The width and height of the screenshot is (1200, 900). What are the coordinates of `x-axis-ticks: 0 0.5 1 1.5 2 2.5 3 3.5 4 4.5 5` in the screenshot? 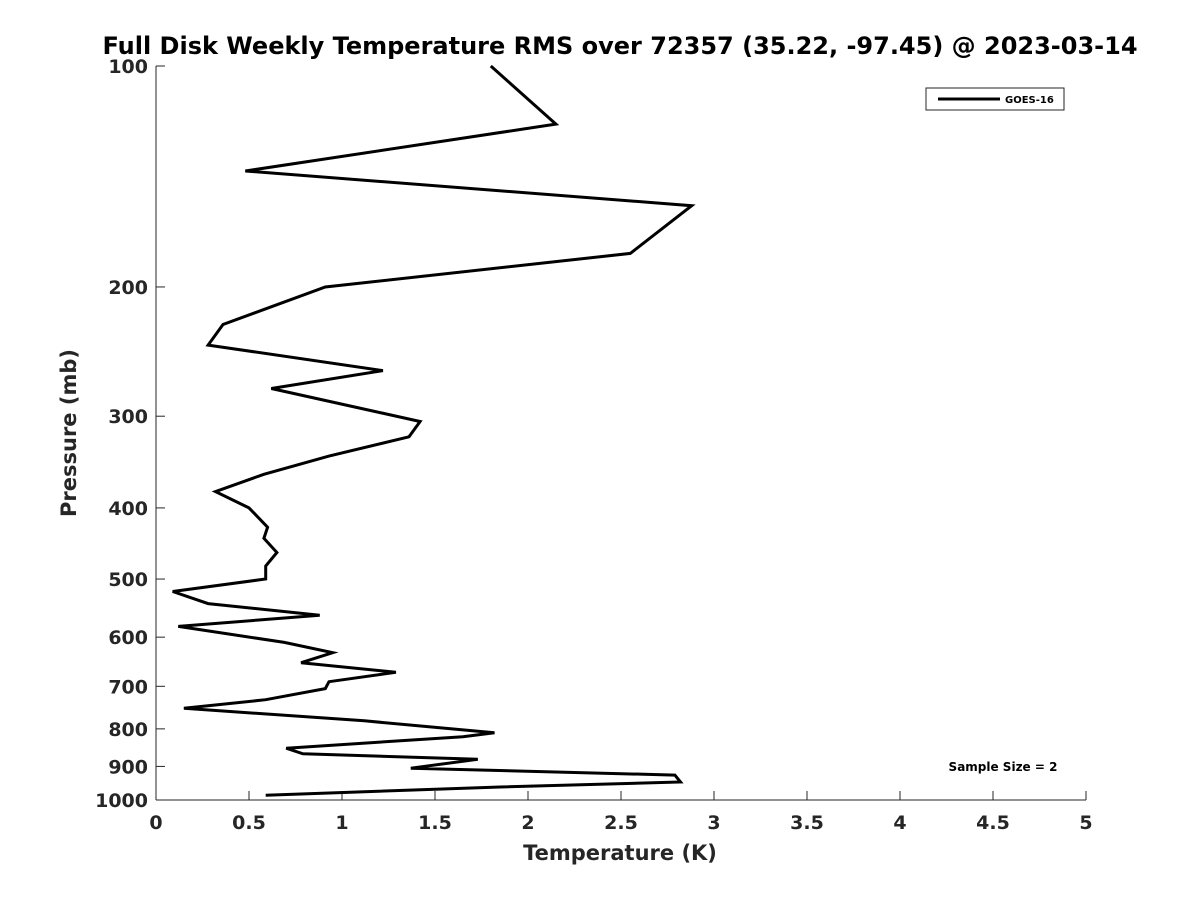 It's located at (621, 812).